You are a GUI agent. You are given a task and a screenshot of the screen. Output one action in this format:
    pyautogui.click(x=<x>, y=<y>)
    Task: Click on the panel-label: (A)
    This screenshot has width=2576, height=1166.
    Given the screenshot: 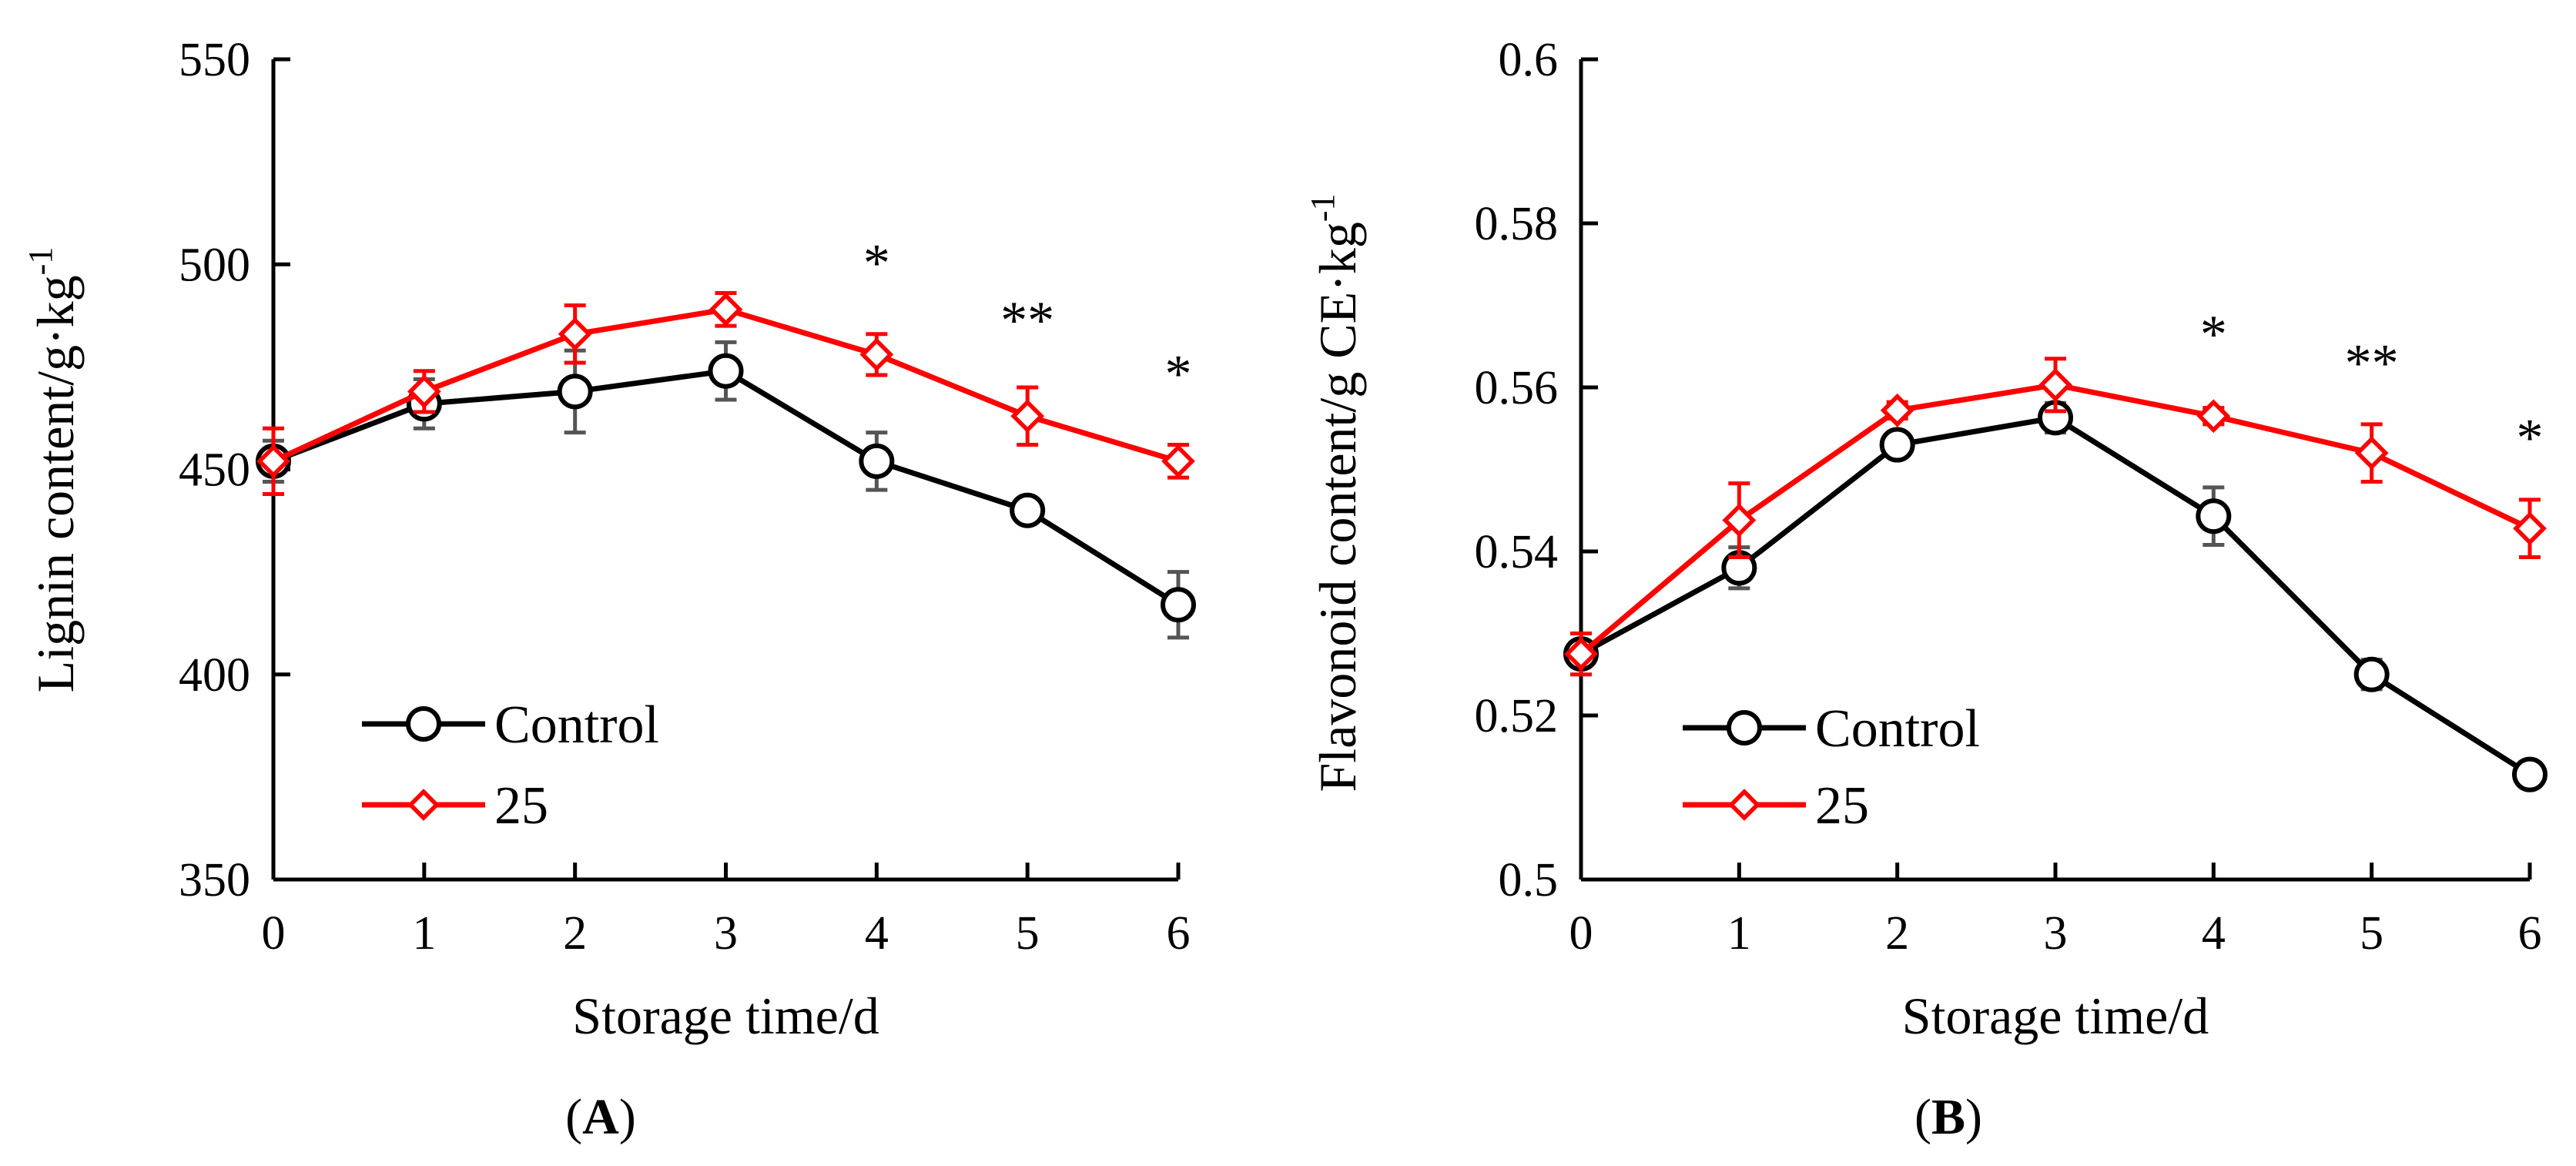 What is the action you would take?
    pyautogui.click(x=601, y=1117)
    